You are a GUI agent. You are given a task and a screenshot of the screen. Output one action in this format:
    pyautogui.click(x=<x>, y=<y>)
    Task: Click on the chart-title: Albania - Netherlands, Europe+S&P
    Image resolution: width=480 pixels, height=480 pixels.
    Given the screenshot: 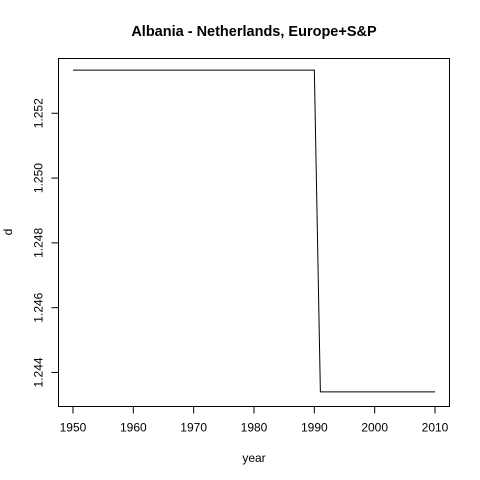 What is the action you would take?
    pyautogui.click(x=254, y=32)
    